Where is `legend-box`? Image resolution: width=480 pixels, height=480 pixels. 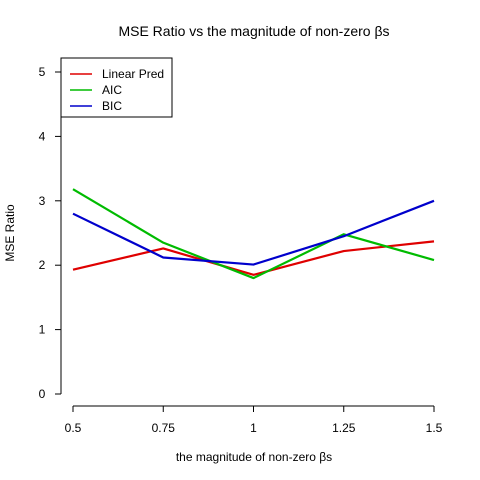 legend-box is located at coordinates (116, 87).